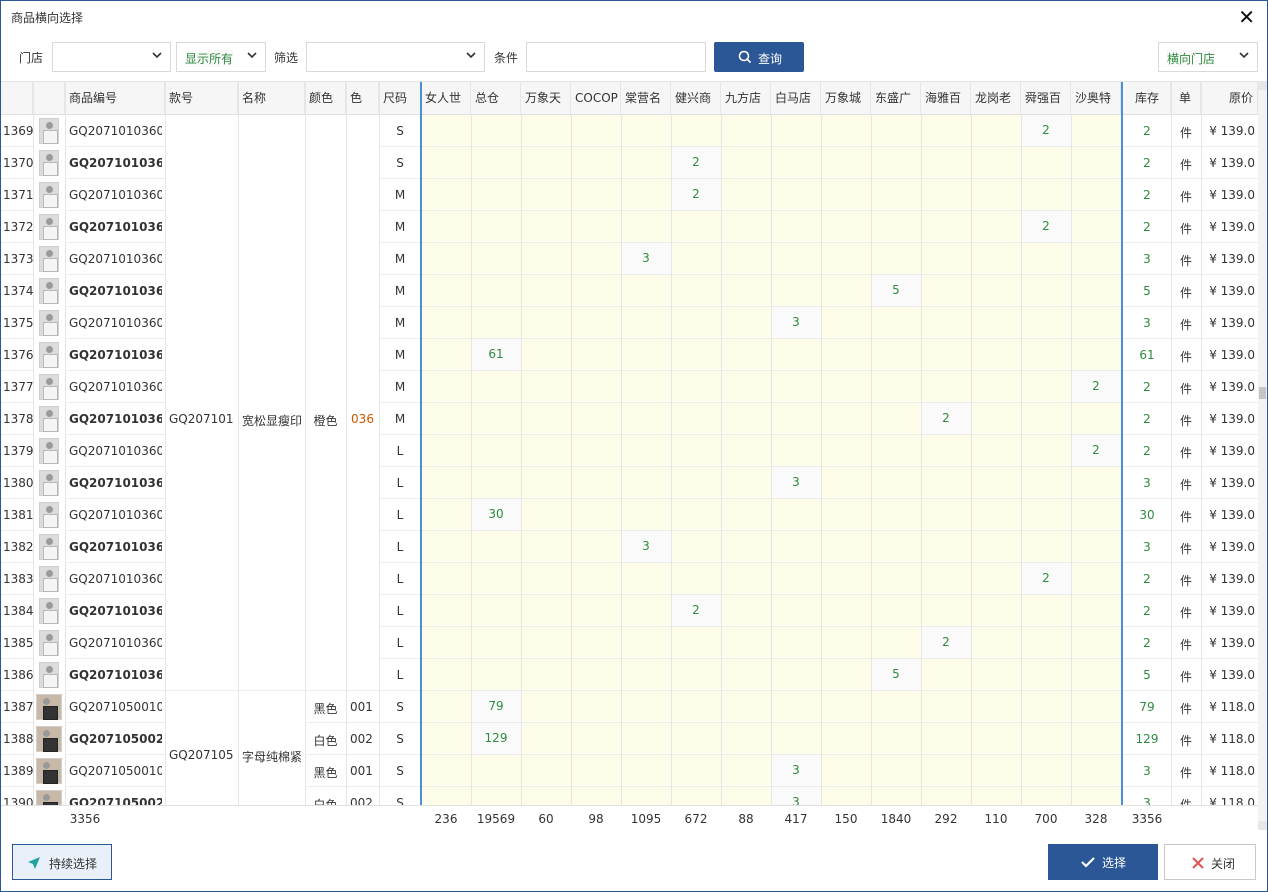 The width and height of the screenshot is (1268, 892). Describe the element at coordinates (471, 55) in the screenshot. I see `chevron-down-icon` at that location.